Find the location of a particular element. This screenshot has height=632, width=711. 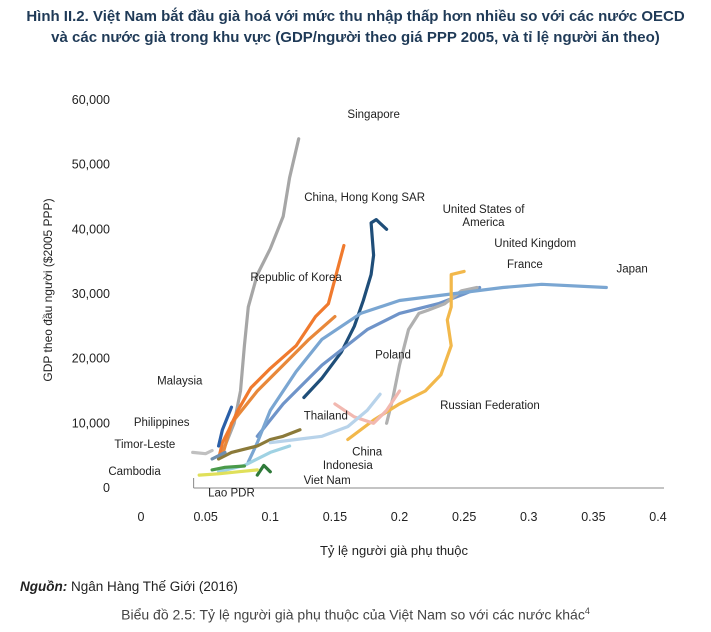

source-text: Ngân Hàng Thế Giới (2016) is located at coordinates (152, 586).